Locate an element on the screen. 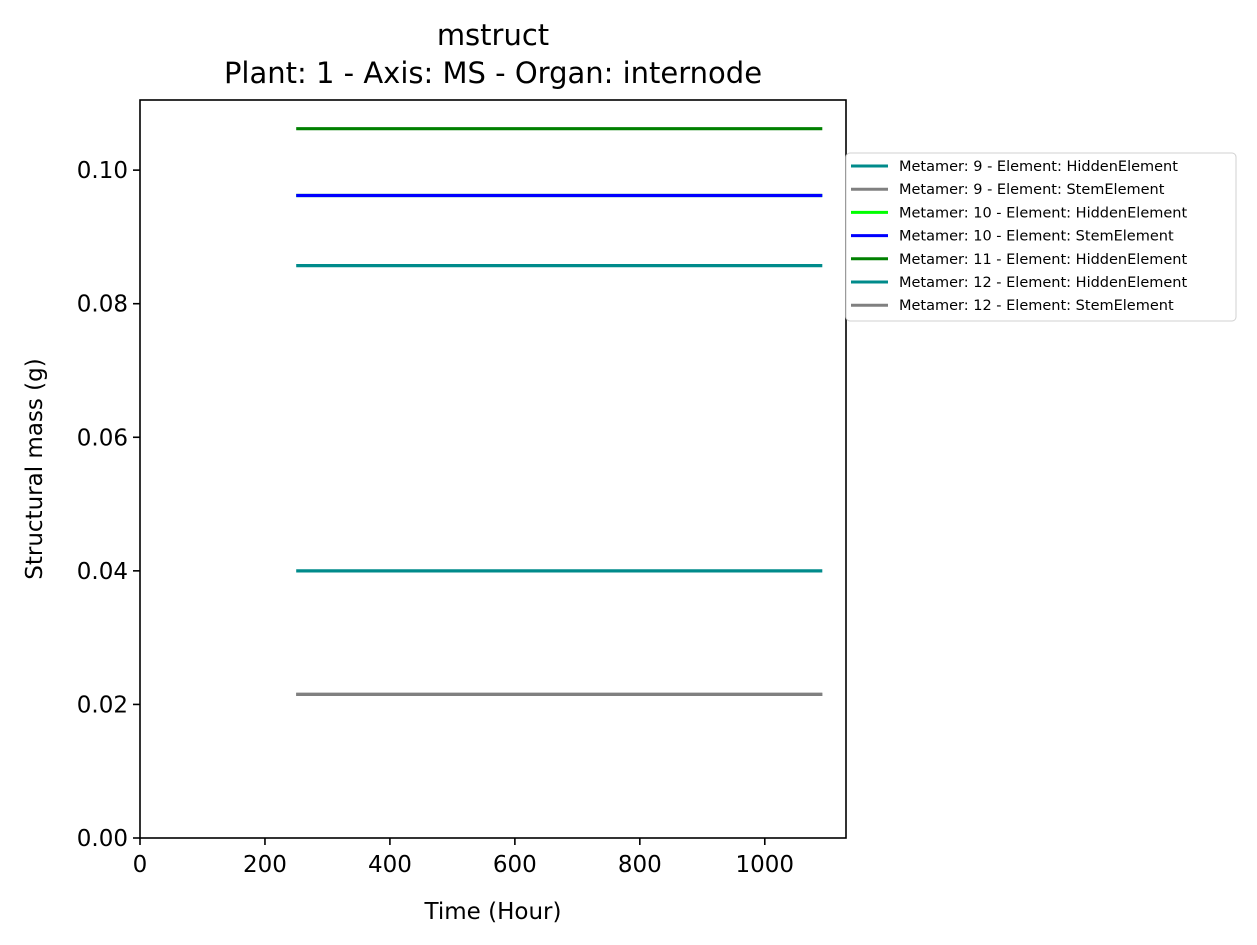 This screenshot has height=945, width=1257. y-tick-label: 0.02 is located at coordinates (102, 705).